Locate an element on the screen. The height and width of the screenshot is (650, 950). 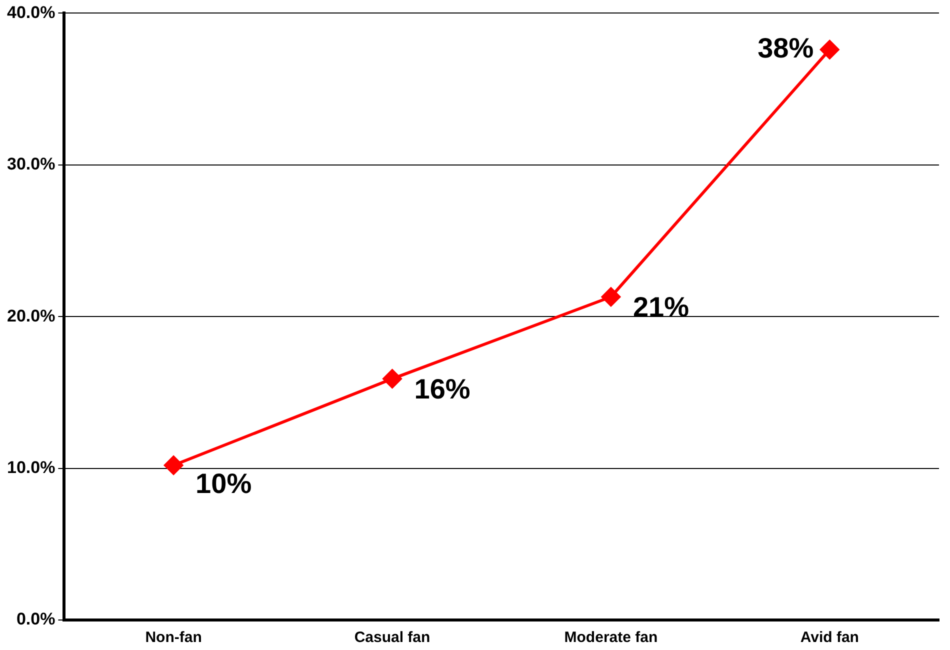
data-label: 10% is located at coordinates (224, 483).